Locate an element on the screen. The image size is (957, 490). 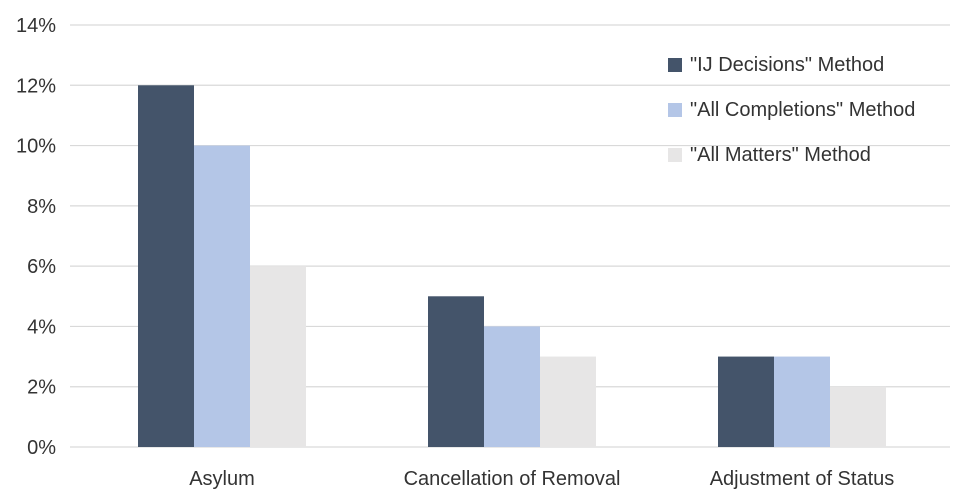
y-tick-label: 4% is located at coordinates (41, 327).